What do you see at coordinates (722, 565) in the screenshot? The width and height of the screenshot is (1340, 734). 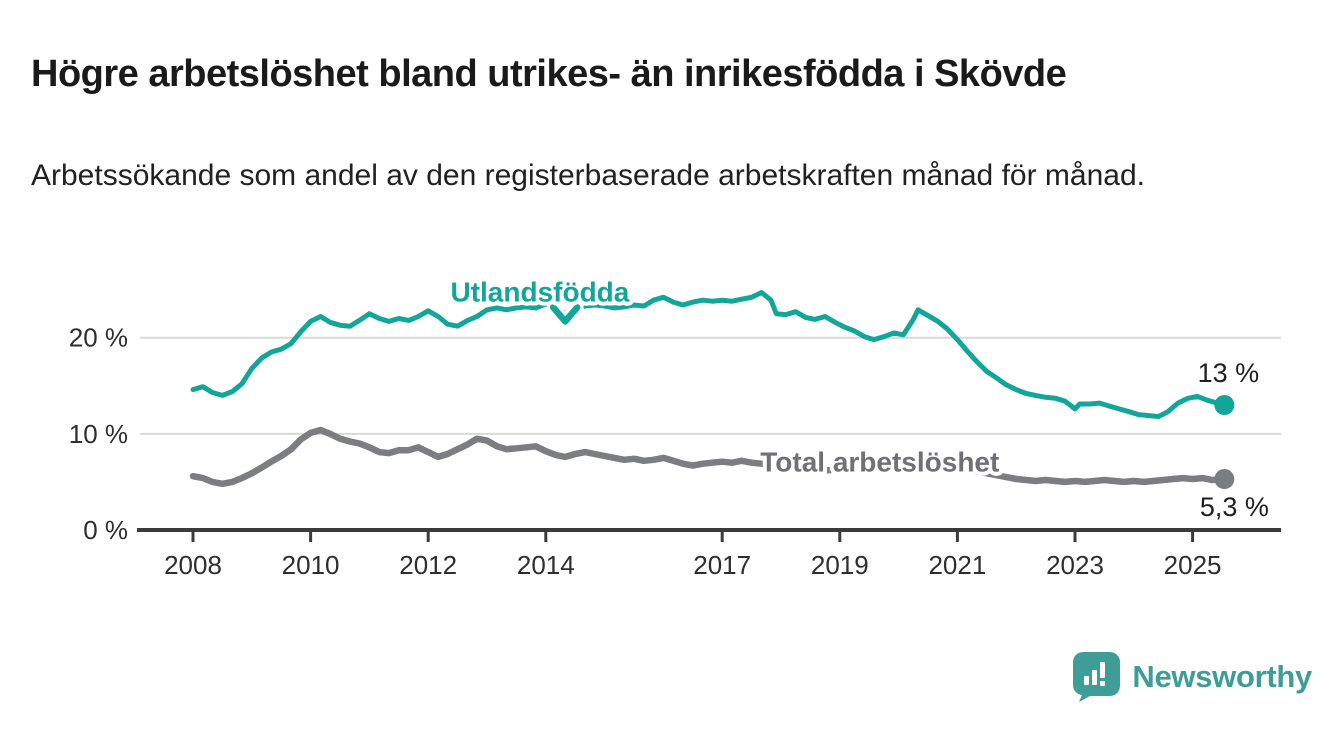 I see `x-axis-tick-label: 2017` at bounding box center [722, 565].